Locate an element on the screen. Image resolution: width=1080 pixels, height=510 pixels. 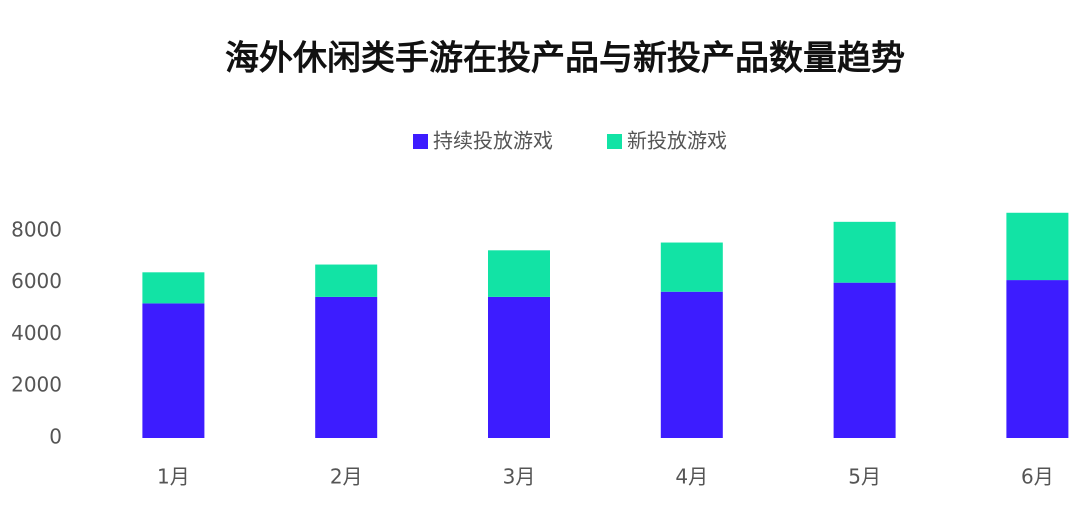
y-tick-label: 0 is located at coordinates (55, 437).